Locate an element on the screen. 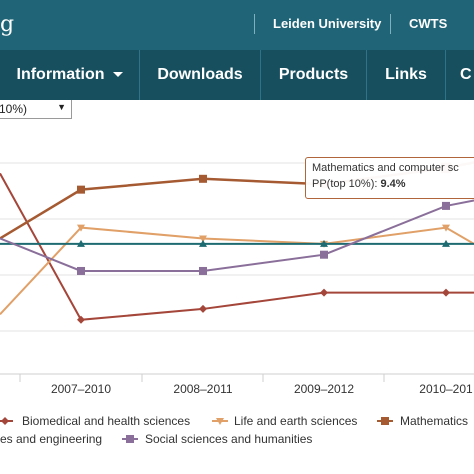 This screenshot has height=474, width=474. nav-contact: C is located at coordinates (467, 75).